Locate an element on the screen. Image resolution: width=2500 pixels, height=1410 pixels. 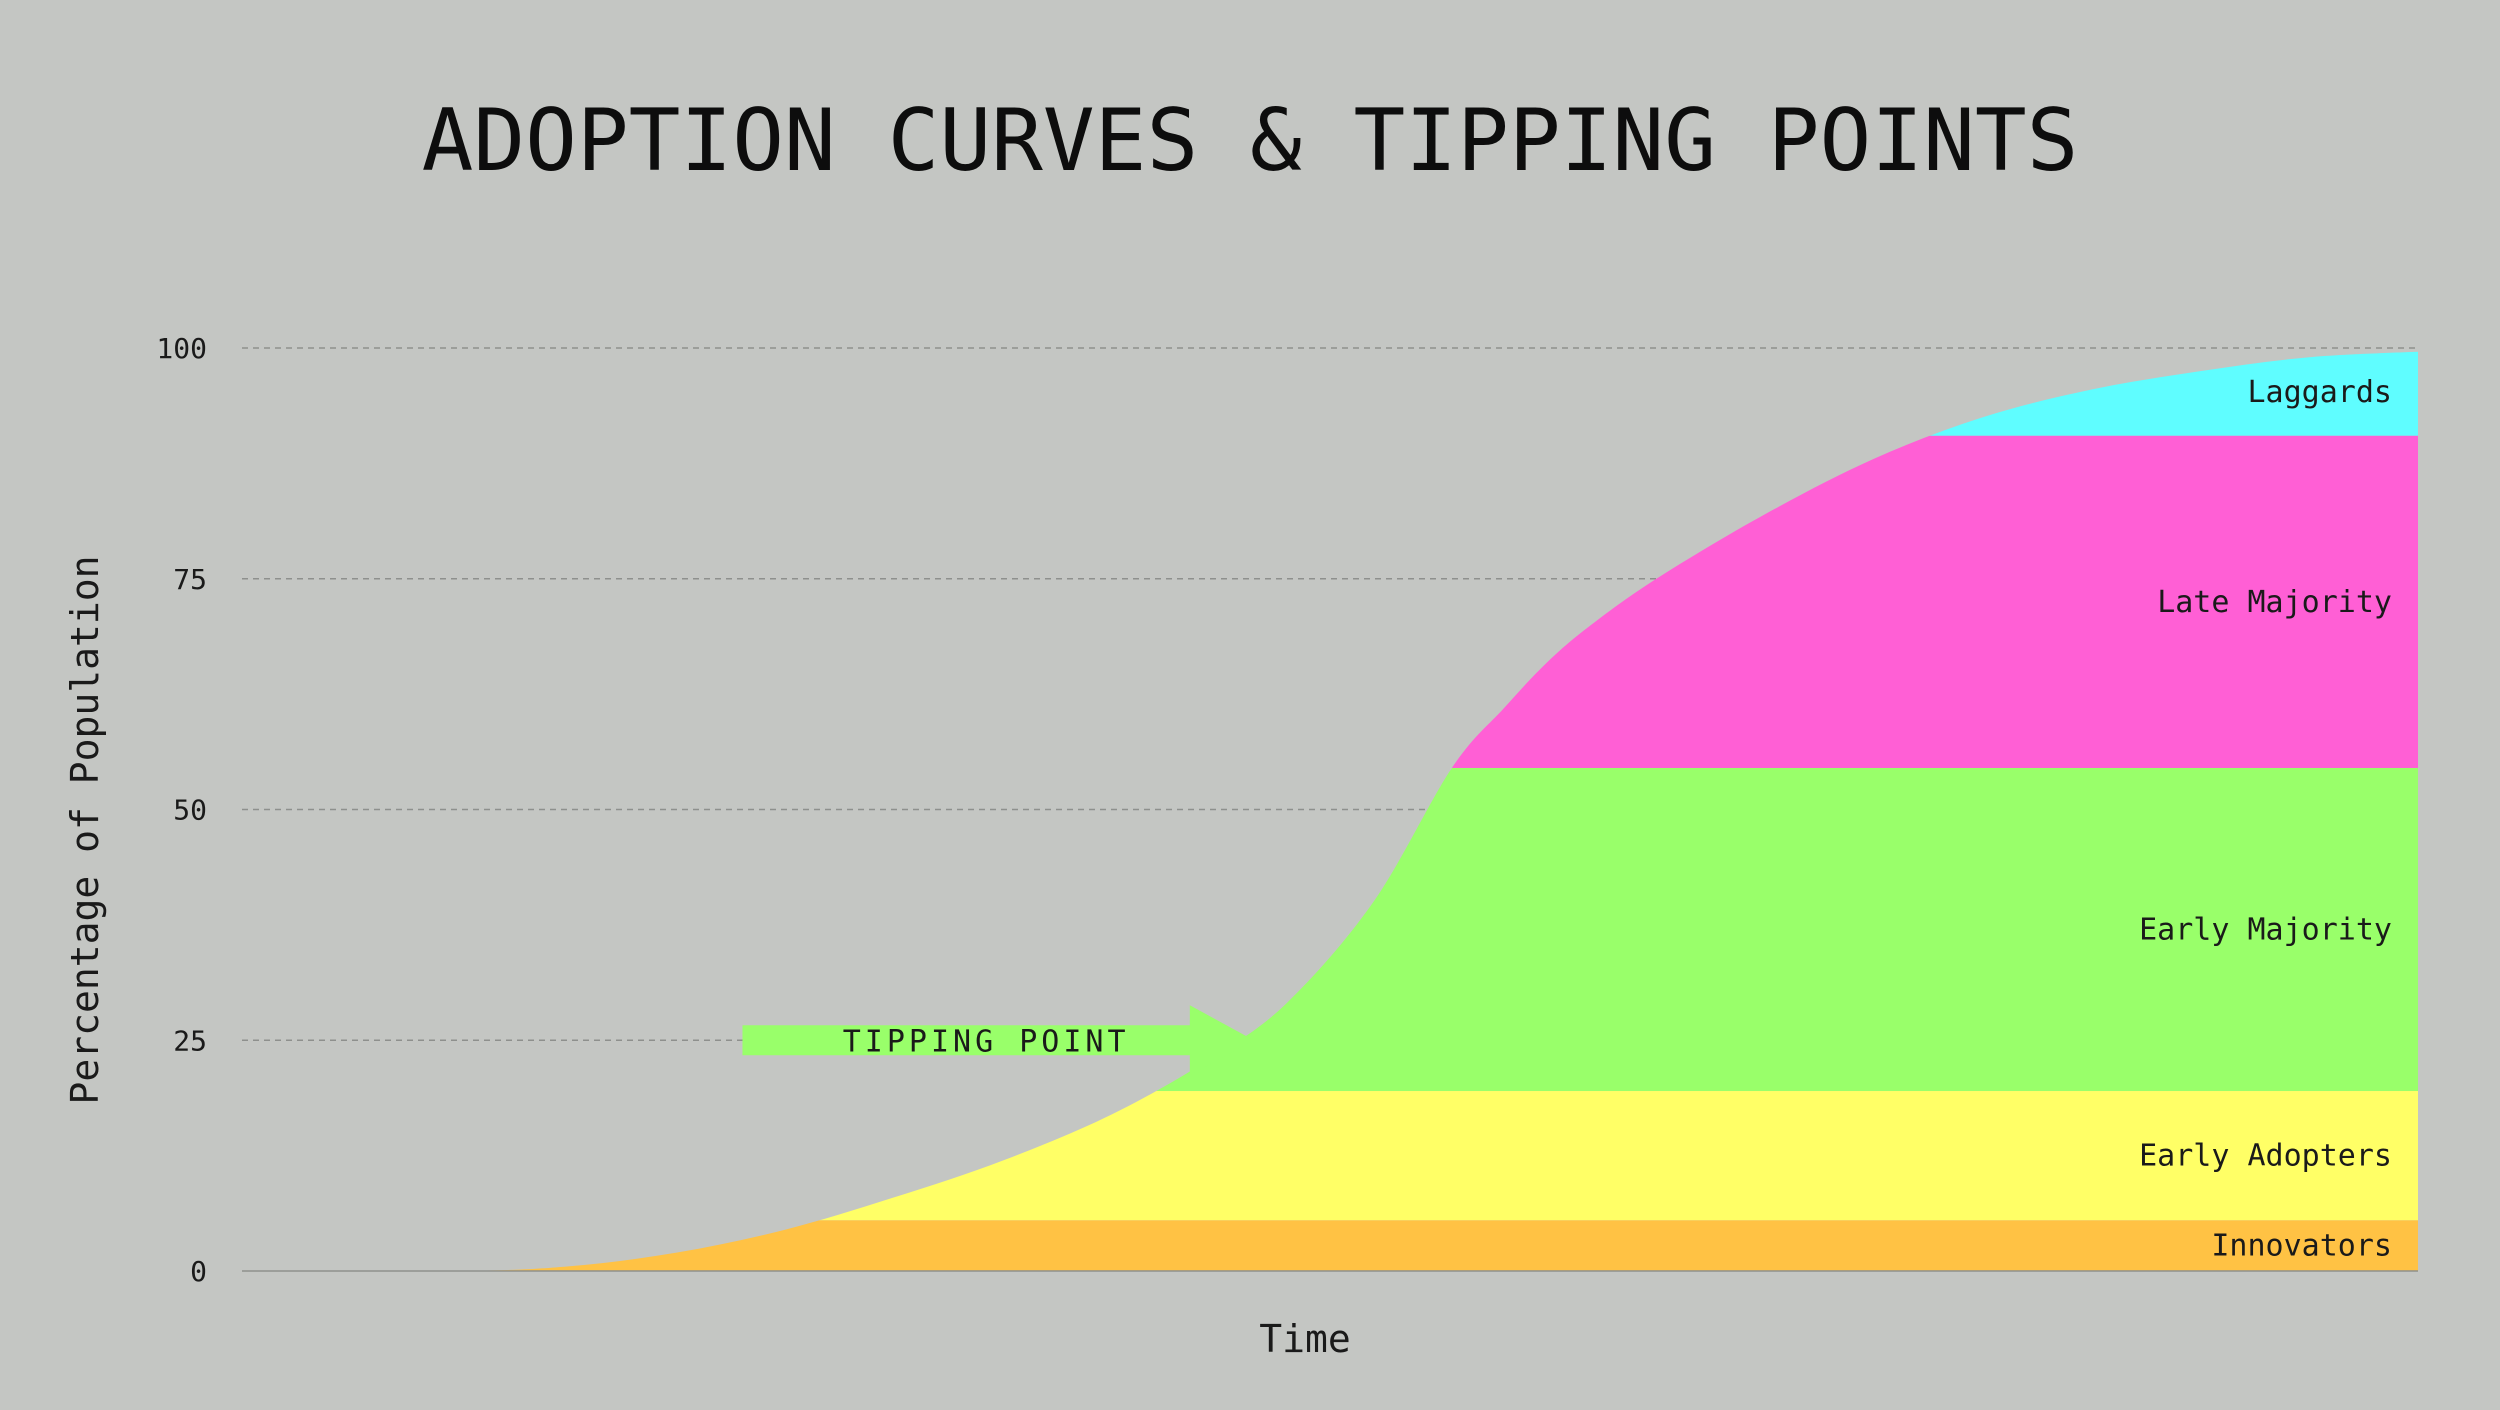
tipping-point-label: TIPPING POINT is located at coordinates (986, 1041).